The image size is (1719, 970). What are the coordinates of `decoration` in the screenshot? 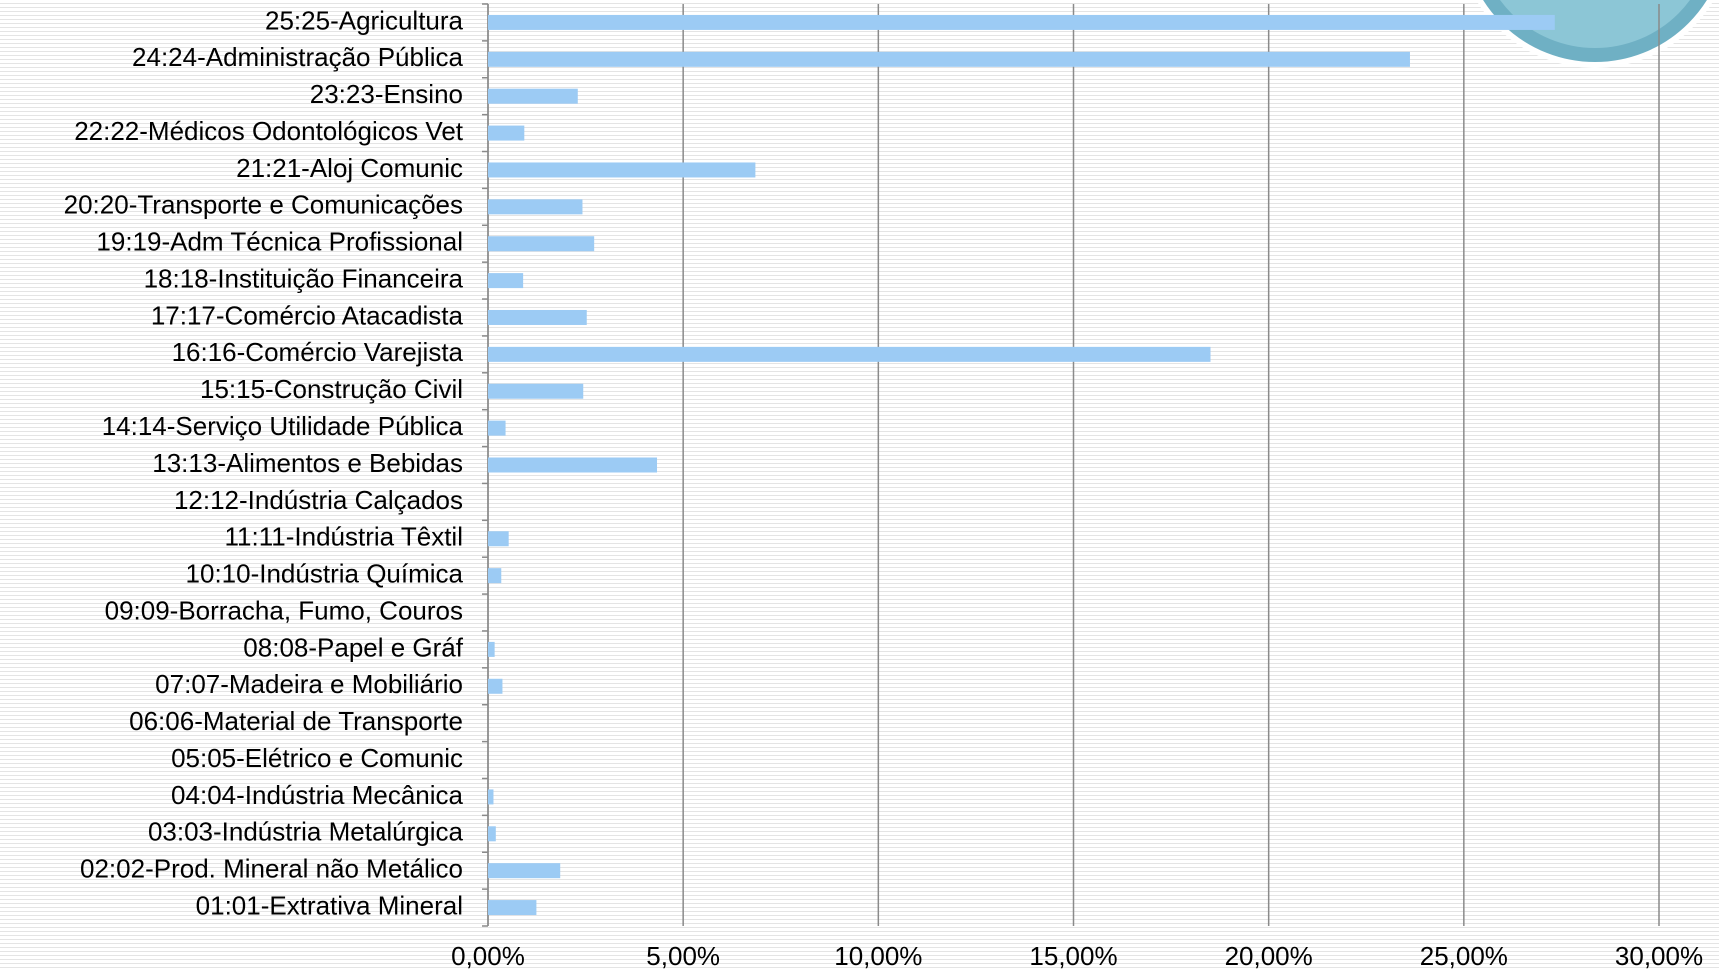 It's located at (1595, 24).